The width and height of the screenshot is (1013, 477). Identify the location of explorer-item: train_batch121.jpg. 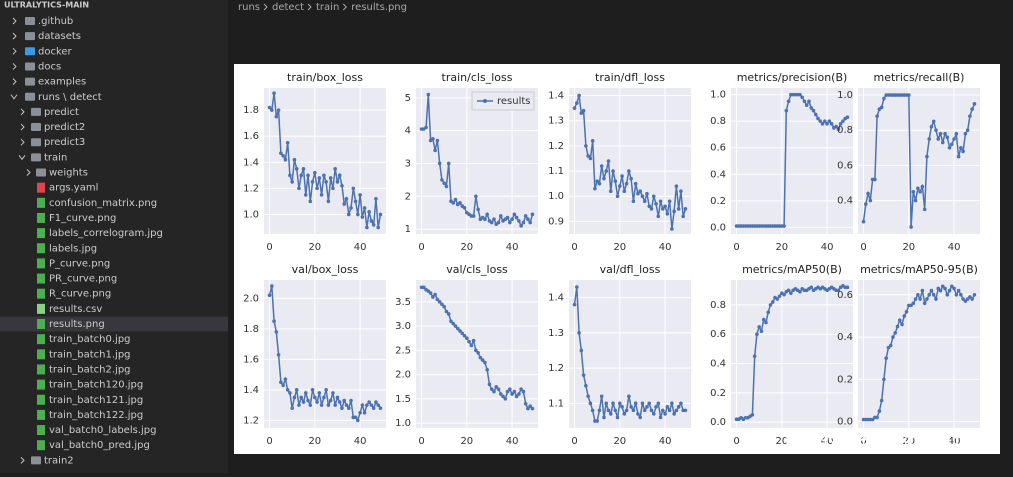
(96, 400).